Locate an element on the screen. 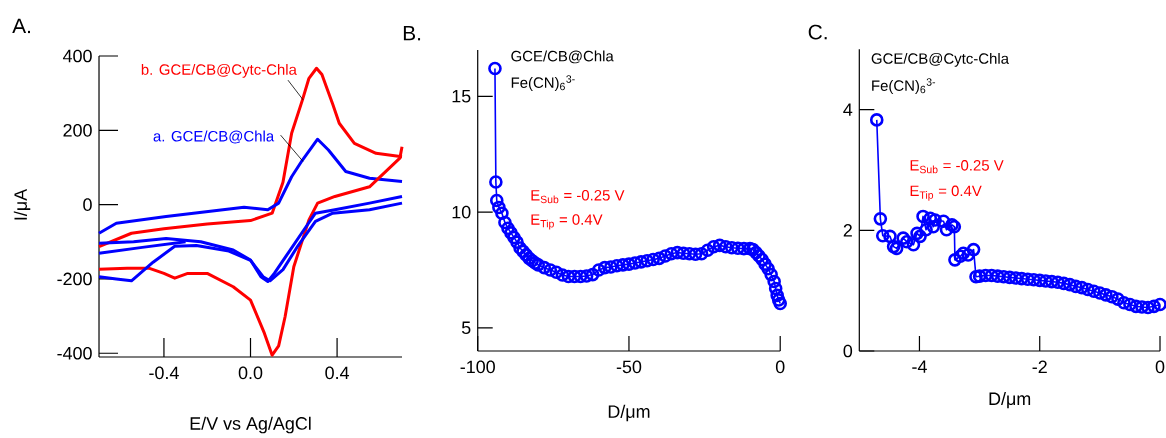  annotation: GCE/CB@Chla is located at coordinates (562, 57).